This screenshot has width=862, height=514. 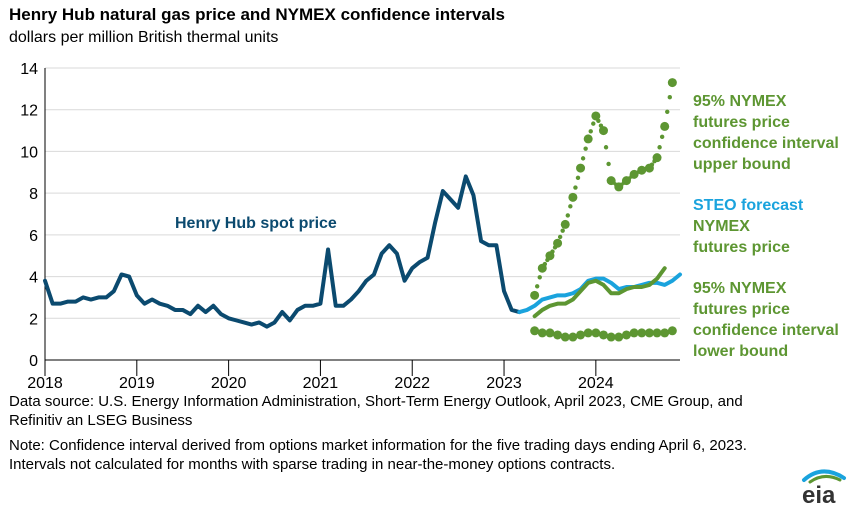 I want to click on y-tick-label: 0, so click(x=33, y=361).